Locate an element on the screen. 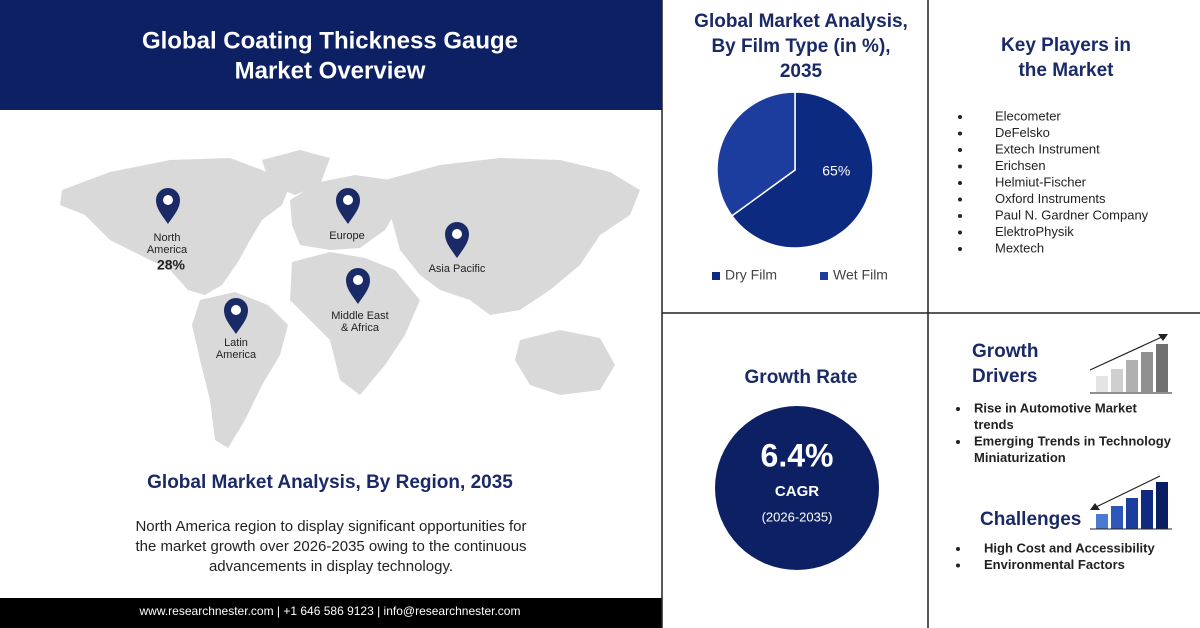 This screenshot has width=1200, height=628. footer-band is located at coordinates (331, 613).